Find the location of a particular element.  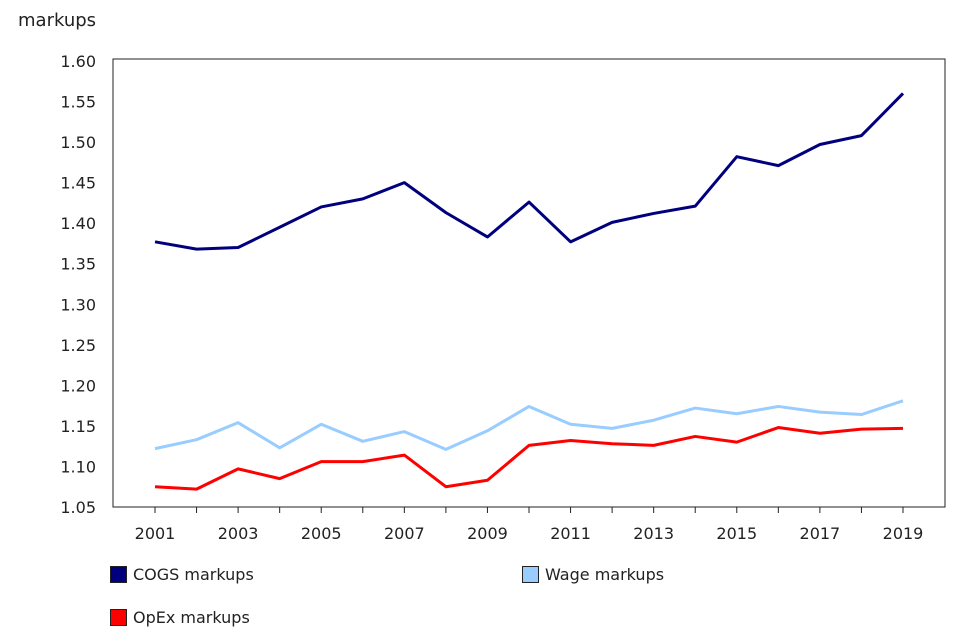

legend-item-opex: OpEx markups is located at coordinates (180, 617).